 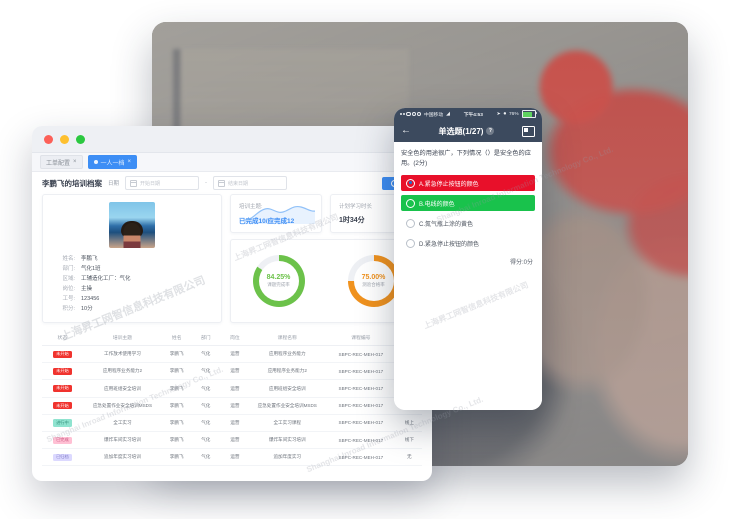 I want to click on tab-active-indicator-icon, so click(x=95, y=162).